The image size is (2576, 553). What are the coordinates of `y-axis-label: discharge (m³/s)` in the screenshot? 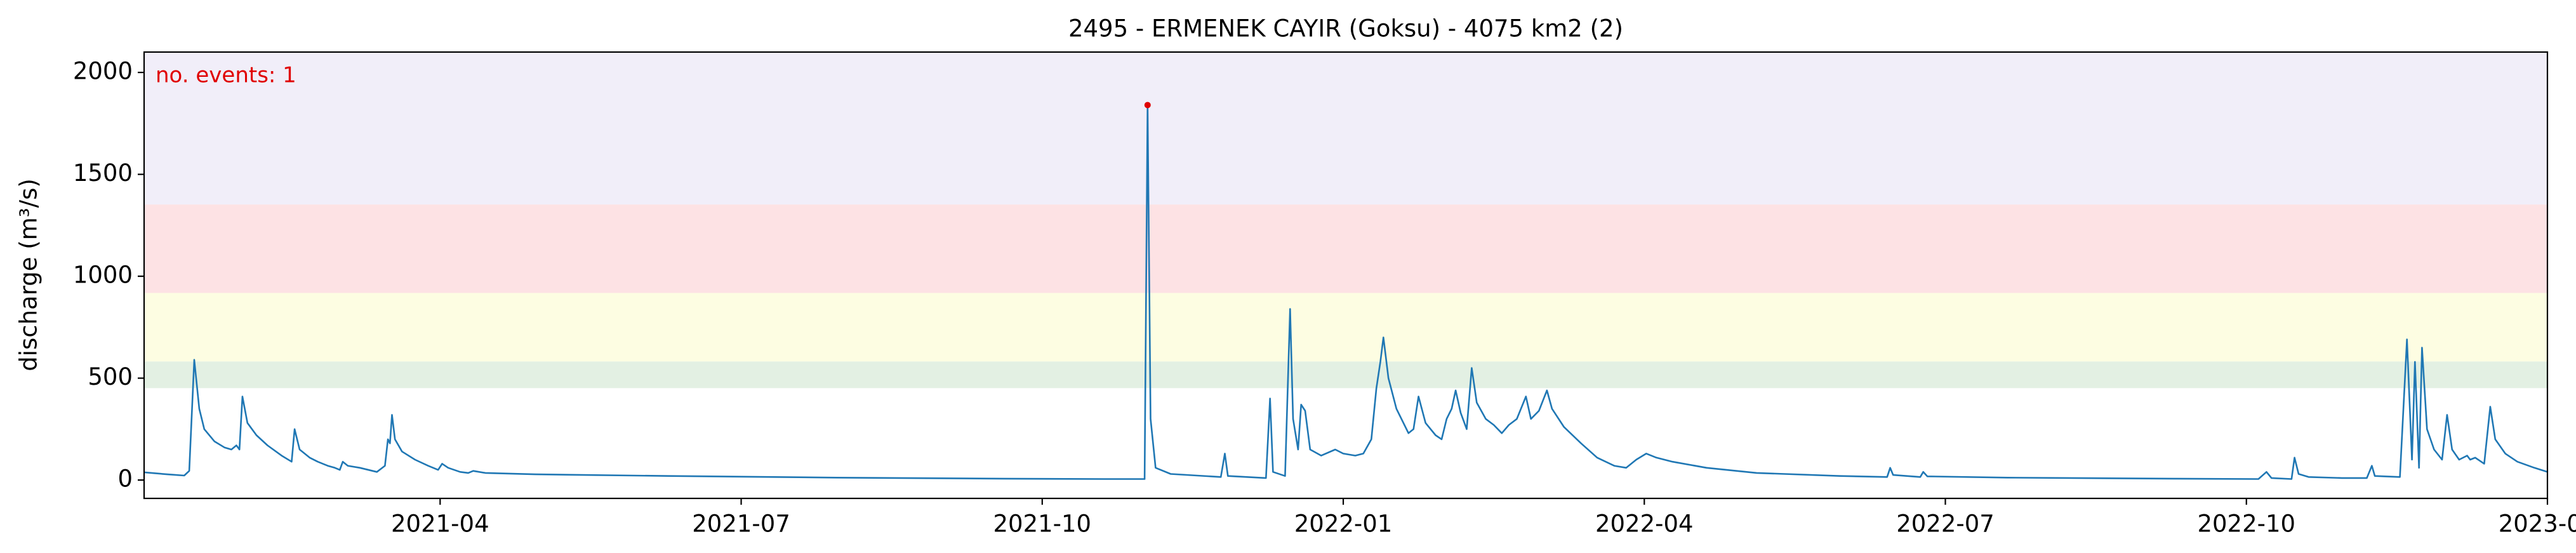 It's located at (29, 274).